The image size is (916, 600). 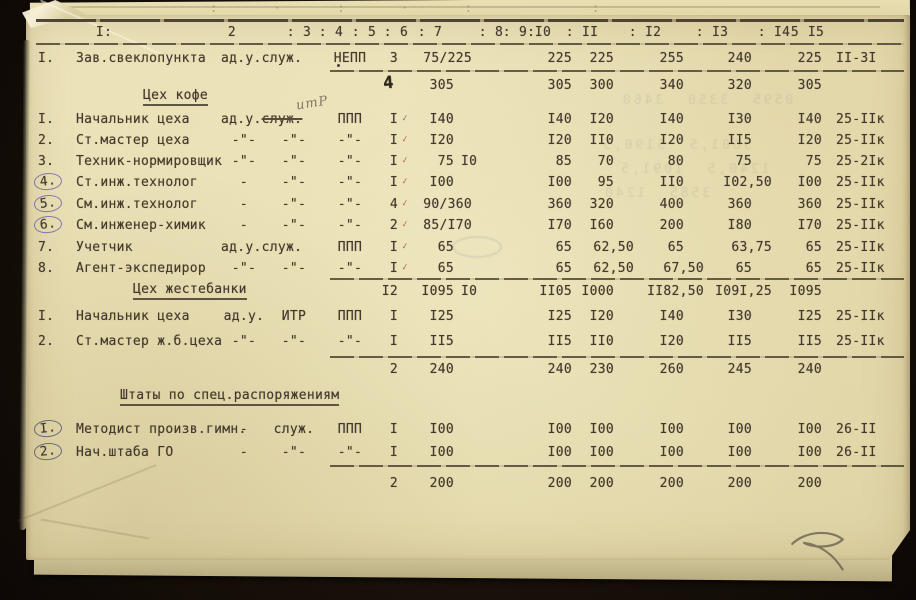 What do you see at coordinates (312, 103) in the screenshot?
I see `handwritten-itr-annotation: итР` at bounding box center [312, 103].